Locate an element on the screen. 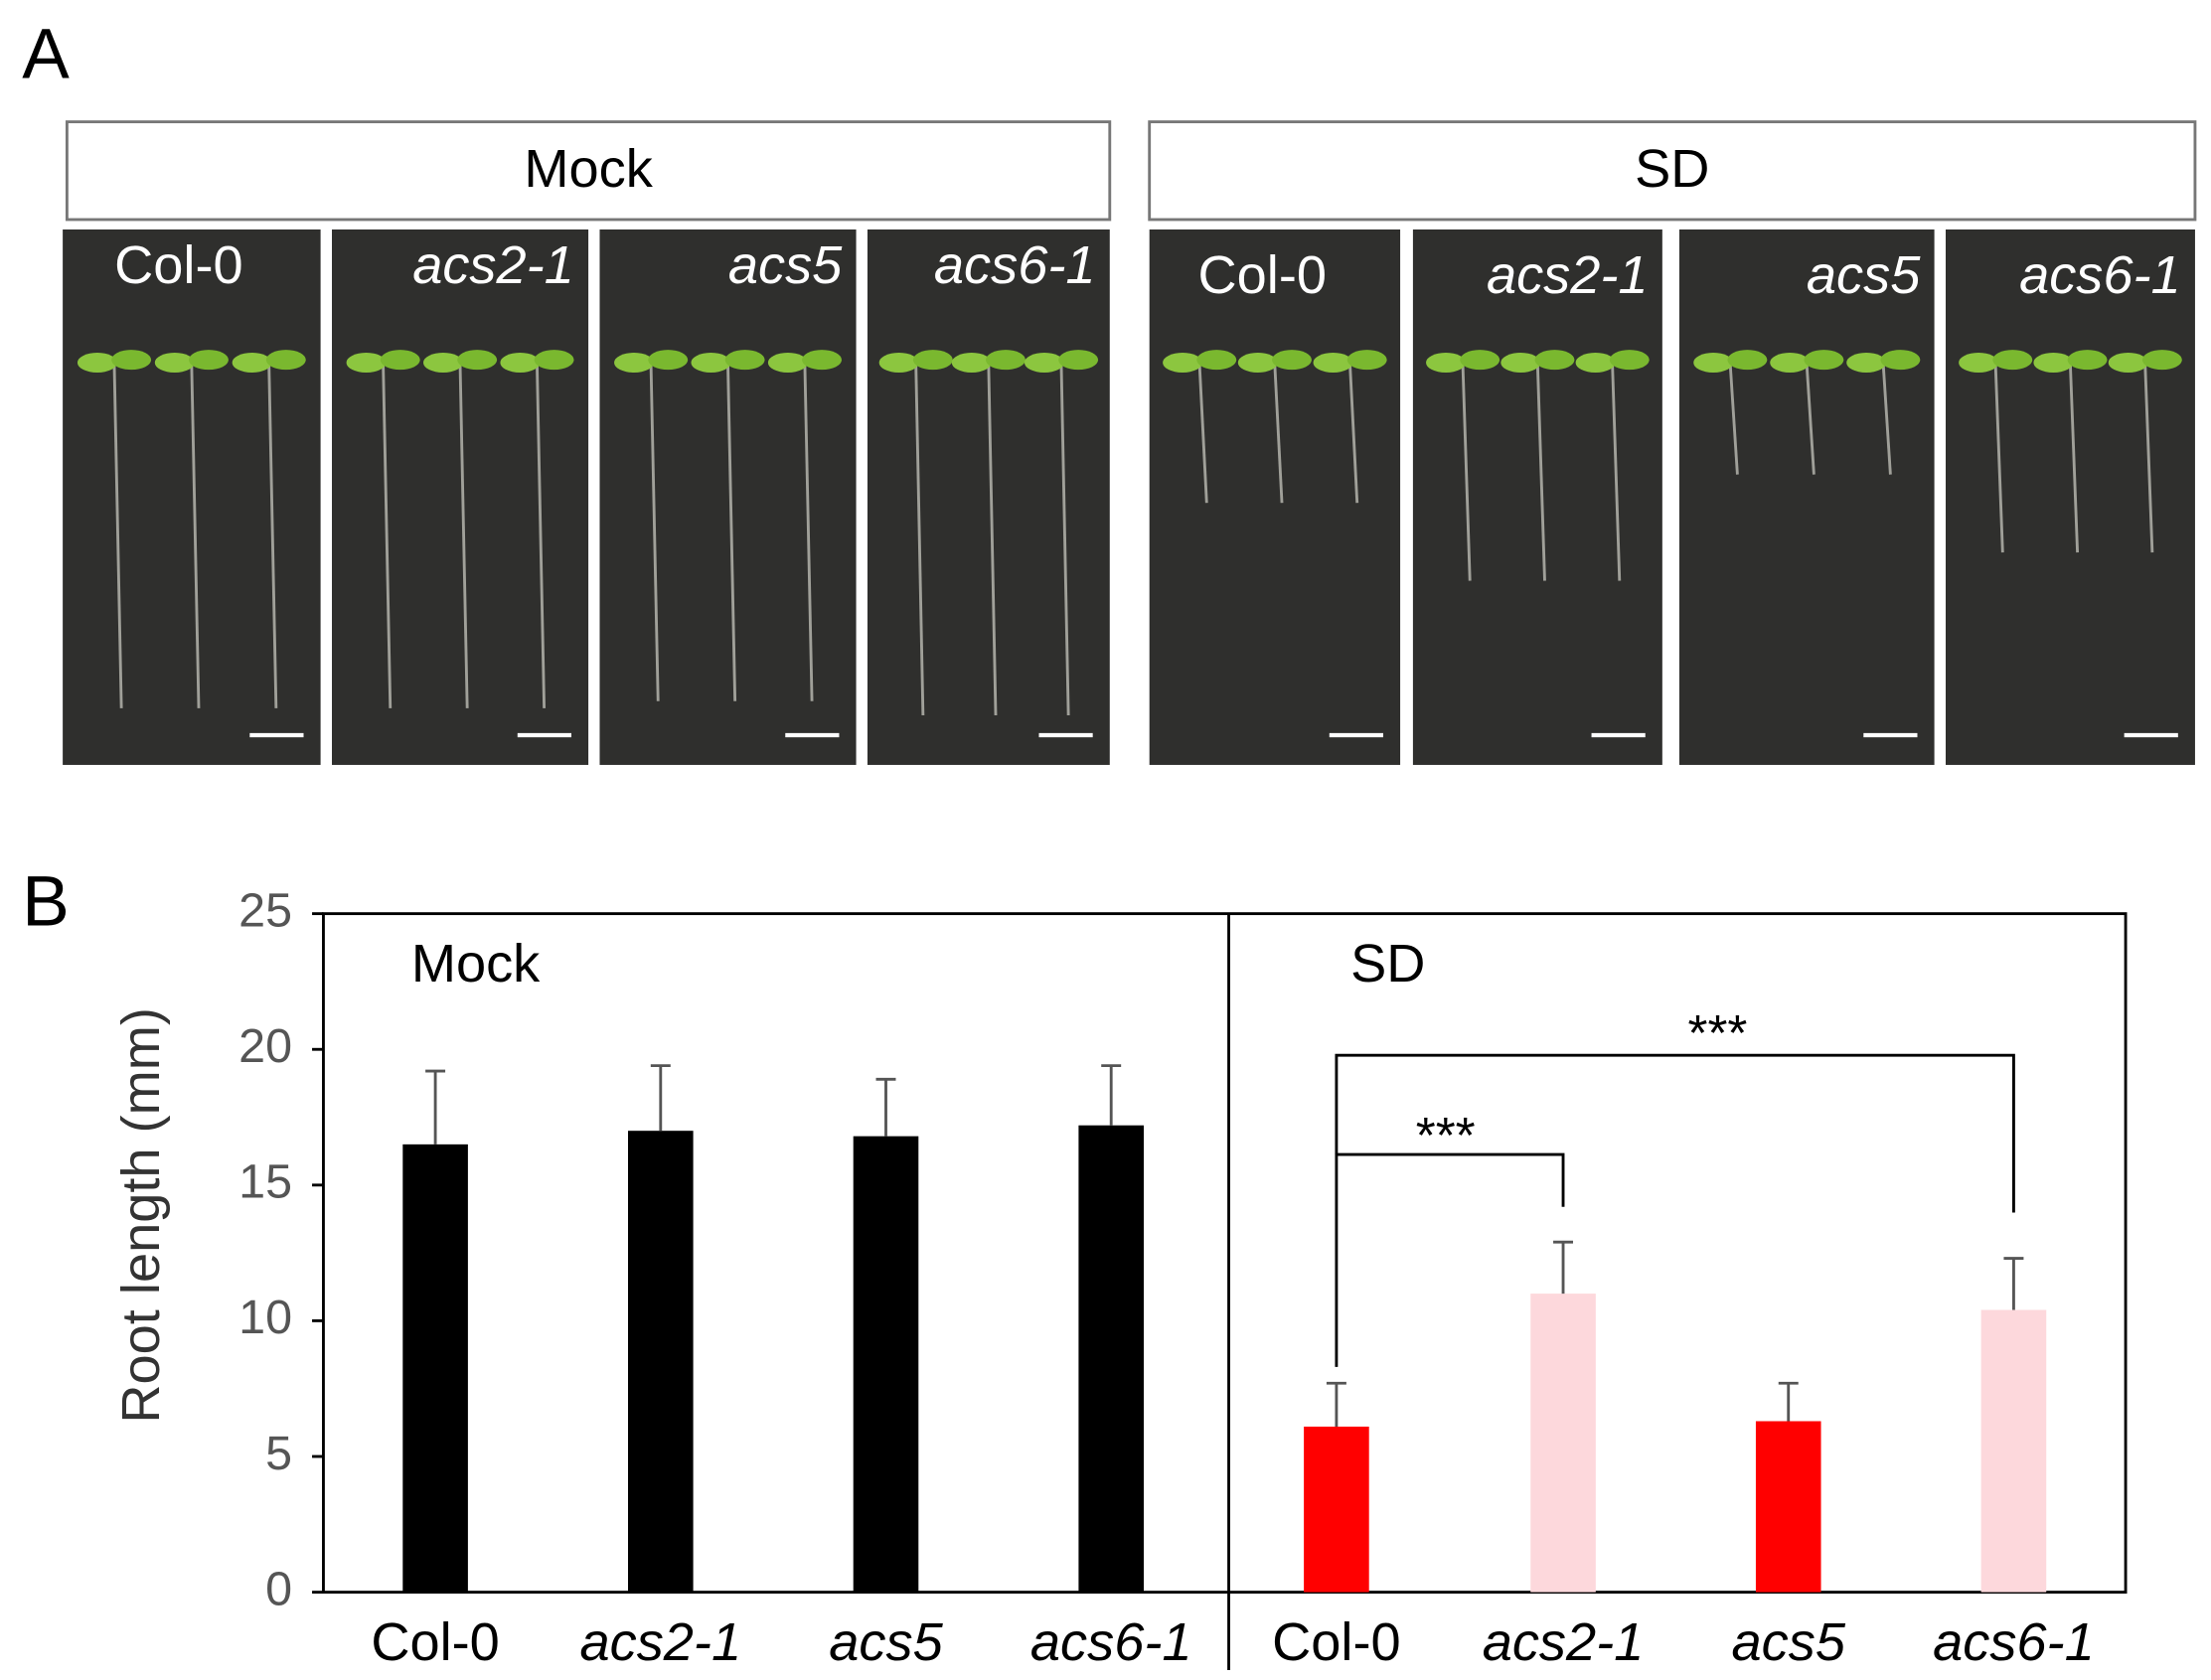 Image resolution: width=2211 pixels, height=1680 pixels. group-header: SD is located at coordinates (1672, 169).